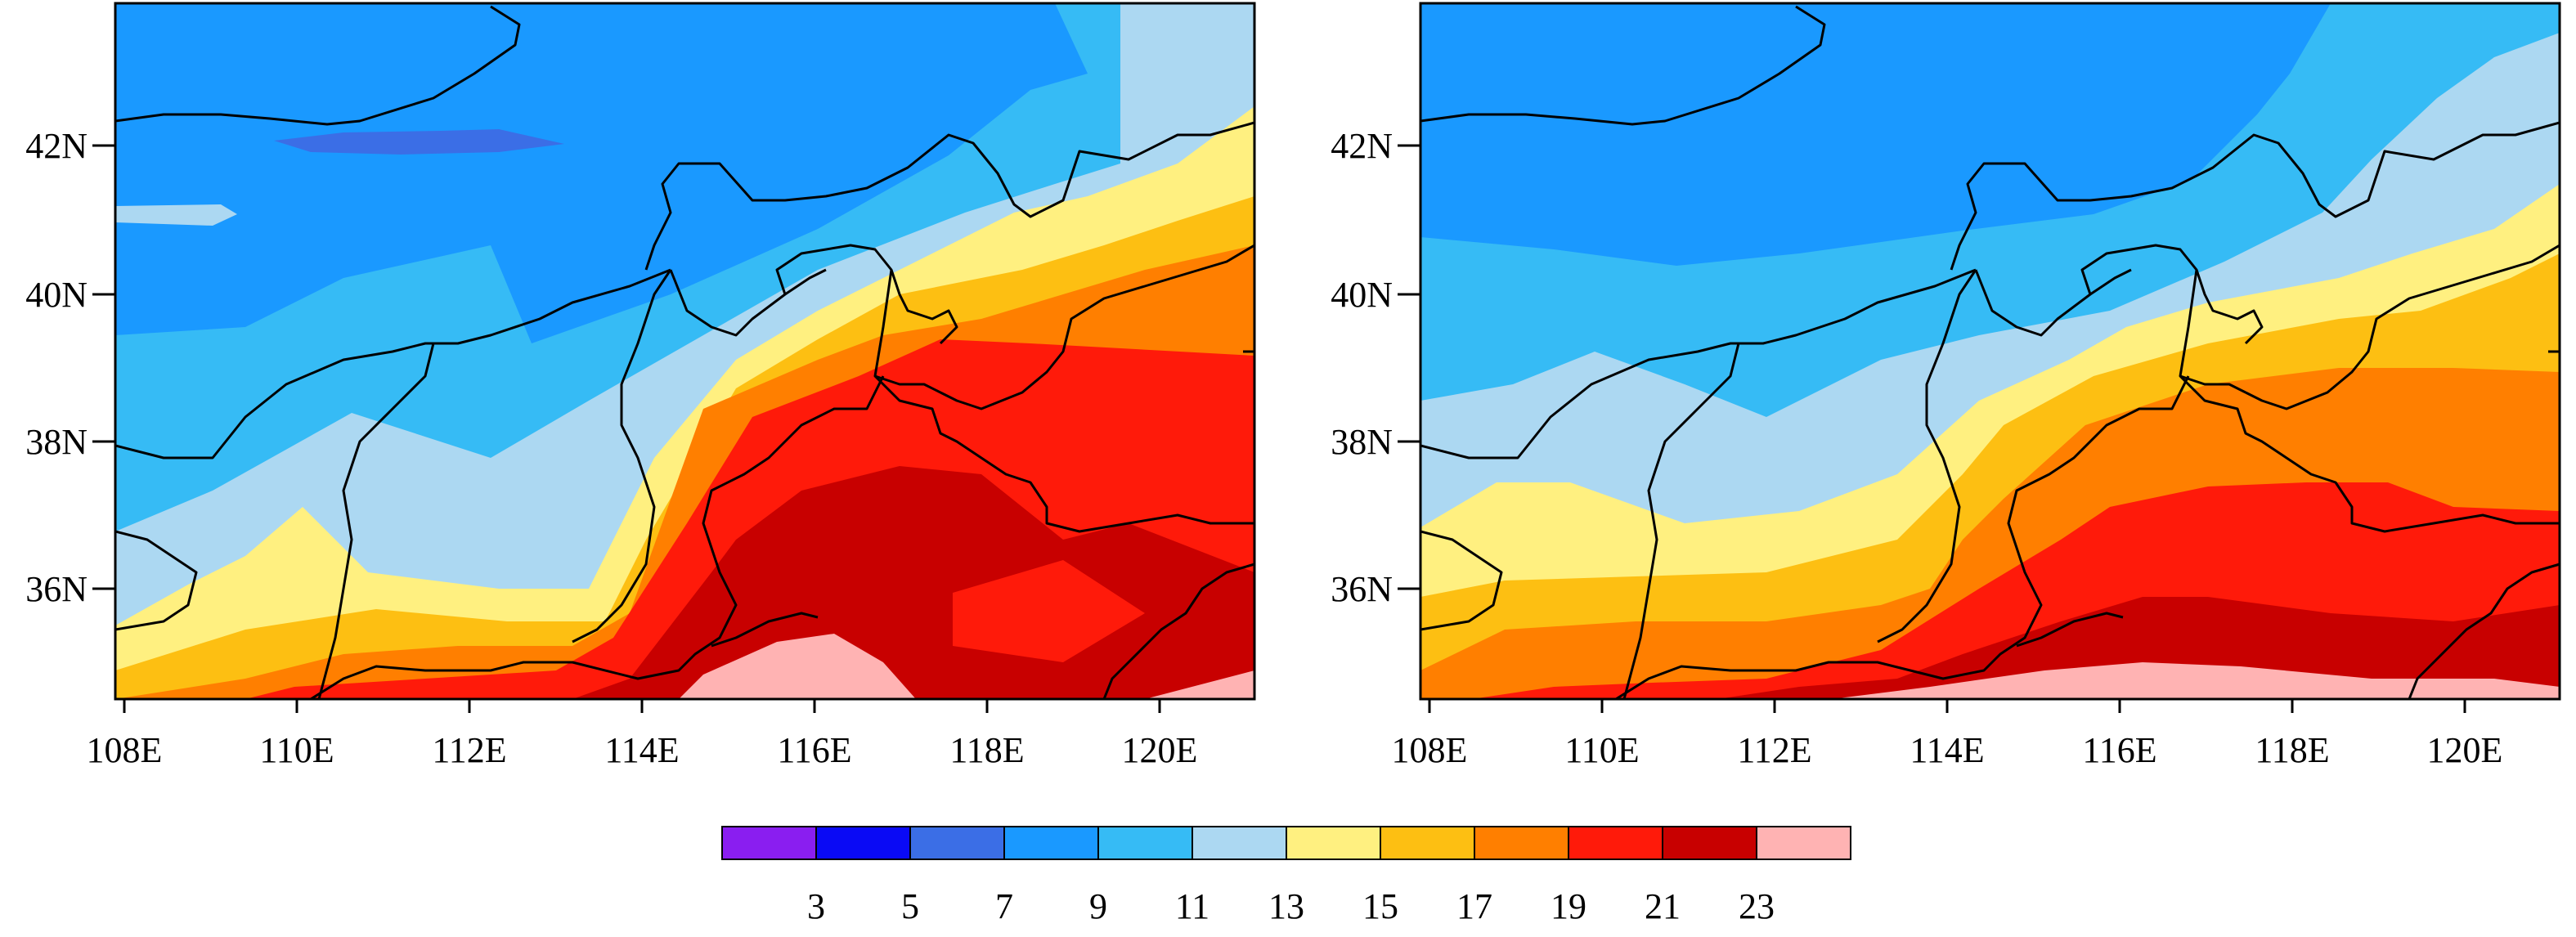  What do you see at coordinates (1757, 906) in the screenshot?
I see `colorbar-label: 23` at bounding box center [1757, 906].